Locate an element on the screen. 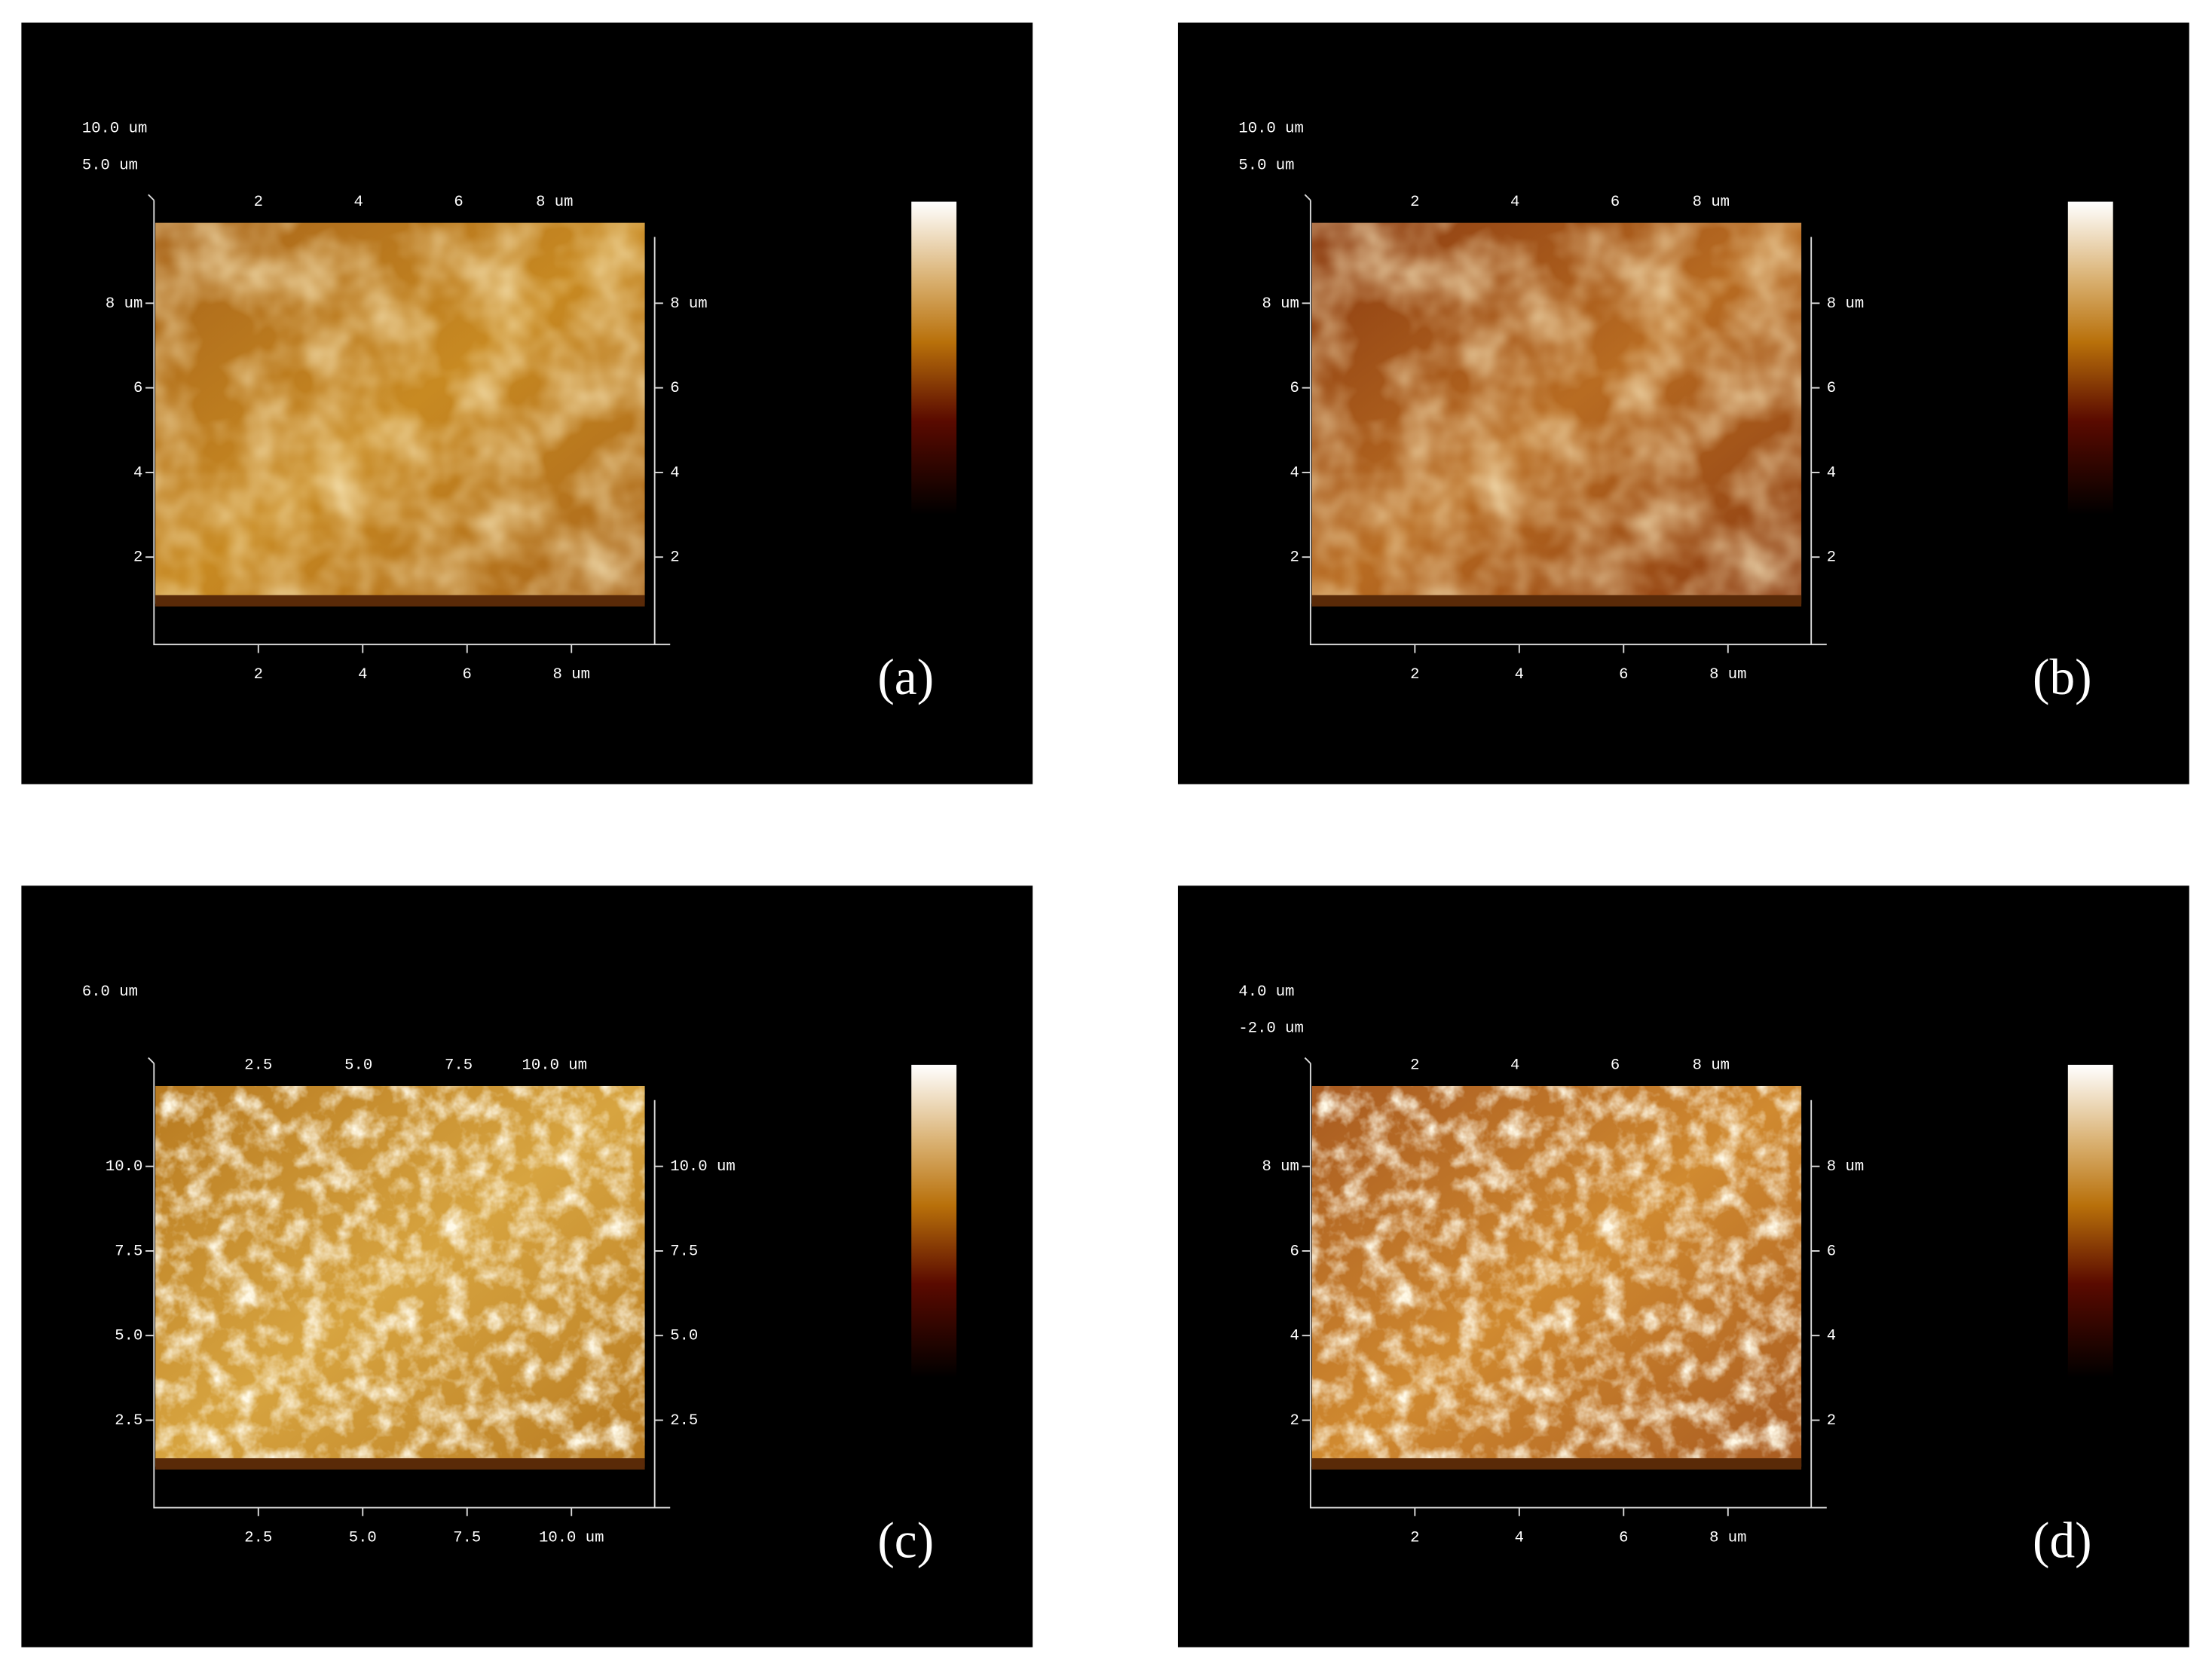 The image size is (2212, 1667). z-scale-label: 4.0 um is located at coordinates (1266, 992).